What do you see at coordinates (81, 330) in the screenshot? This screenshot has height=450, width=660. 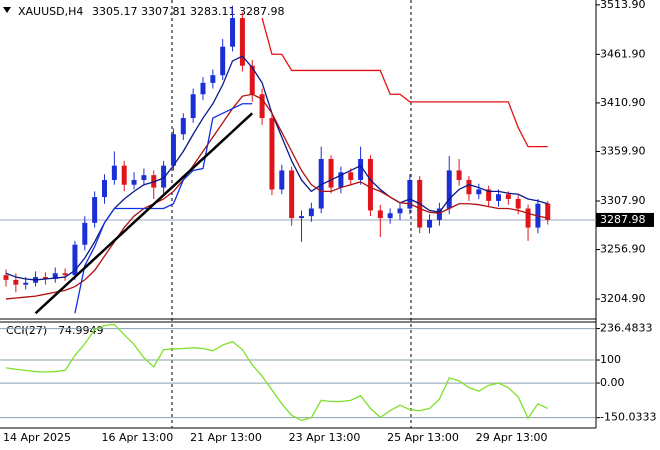 I see `indicator-value: 74.9949` at bounding box center [81, 330].